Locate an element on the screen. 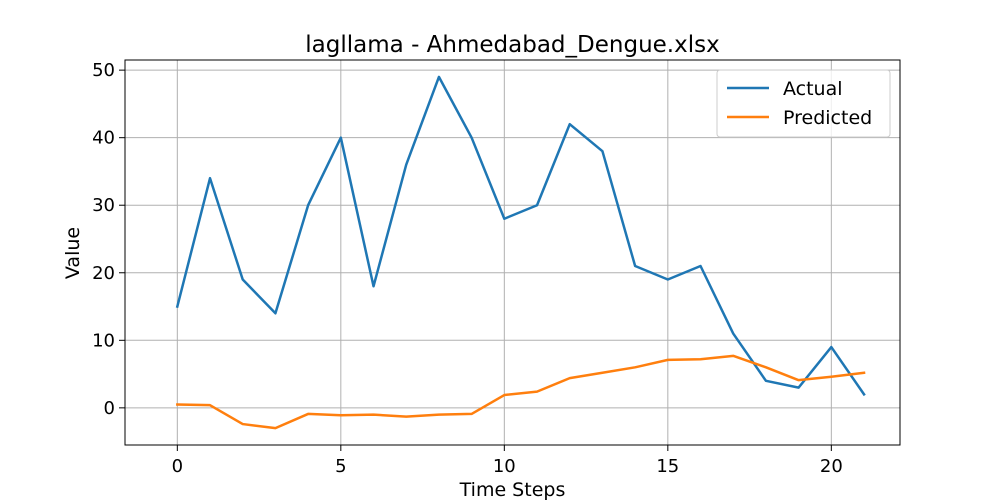 This screenshot has height=500, width=1000. x-tick-label: 10 is located at coordinates (504, 466).